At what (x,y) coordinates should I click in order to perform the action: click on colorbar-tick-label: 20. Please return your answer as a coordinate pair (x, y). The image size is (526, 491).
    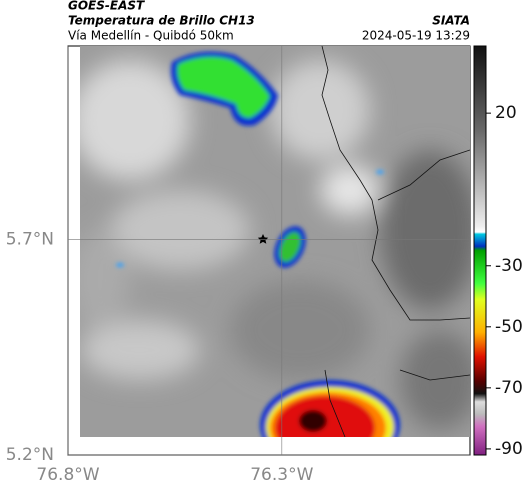
    Looking at the image, I should click on (506, 113).